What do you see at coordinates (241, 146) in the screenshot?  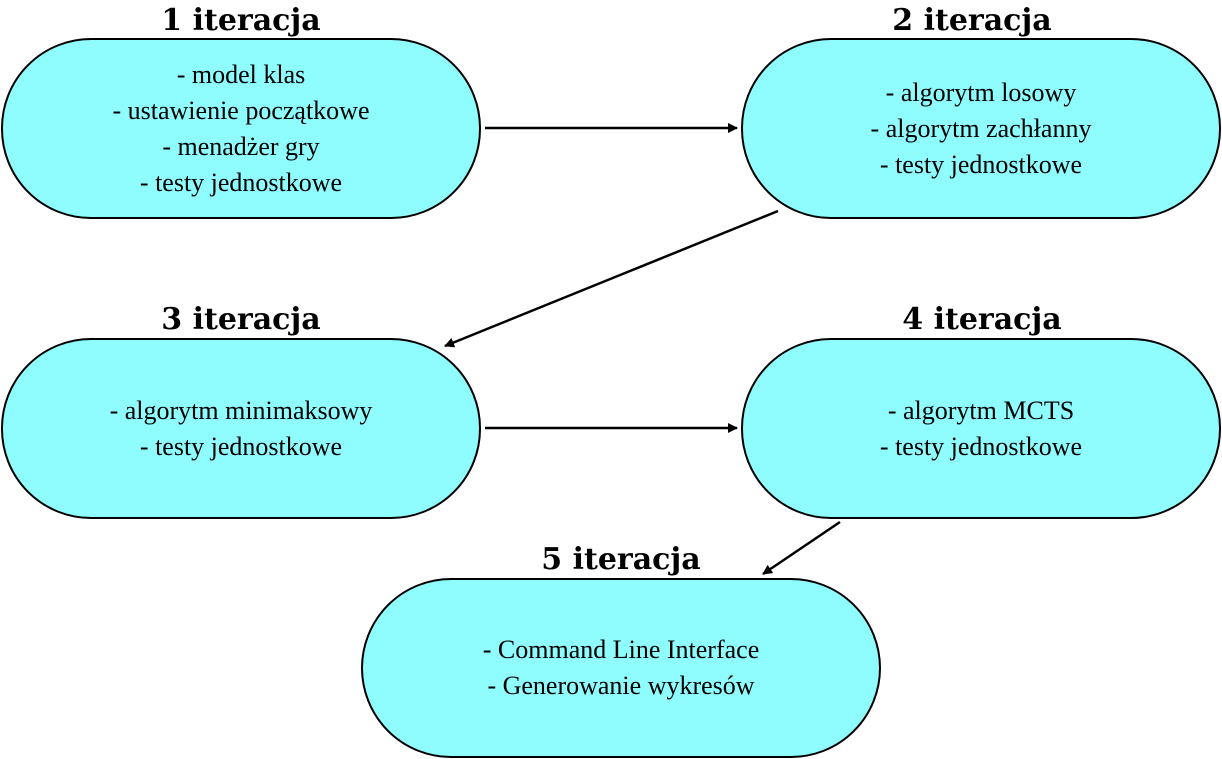 I see `iteration-1-item: - menadżer gry` at bounding box center [241, 146].